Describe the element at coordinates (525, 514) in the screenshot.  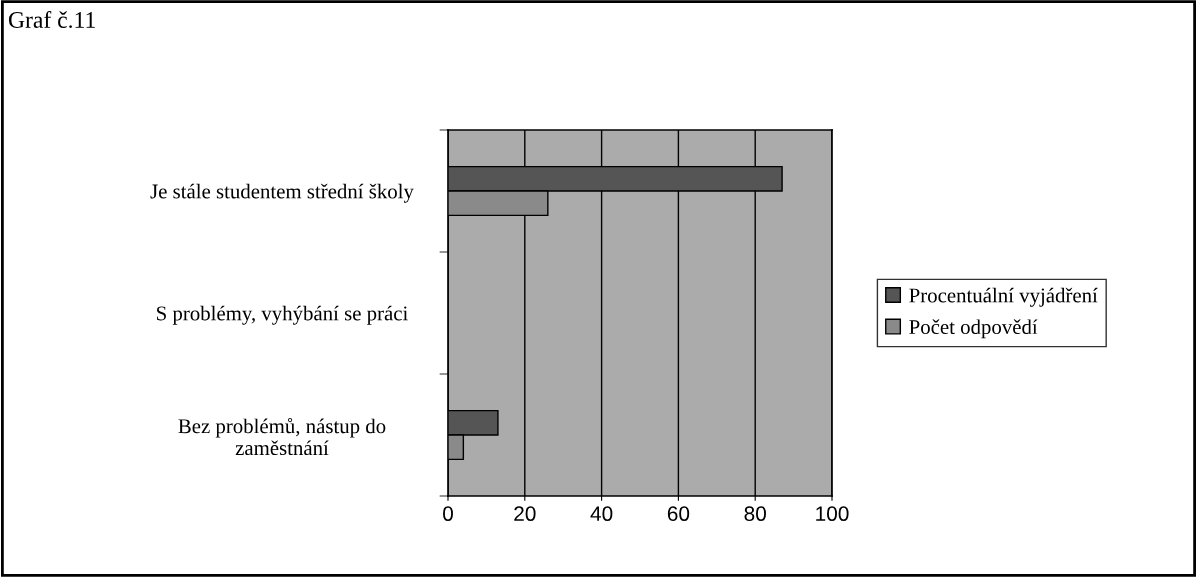
I see `x-tick-label: 20` at that location.